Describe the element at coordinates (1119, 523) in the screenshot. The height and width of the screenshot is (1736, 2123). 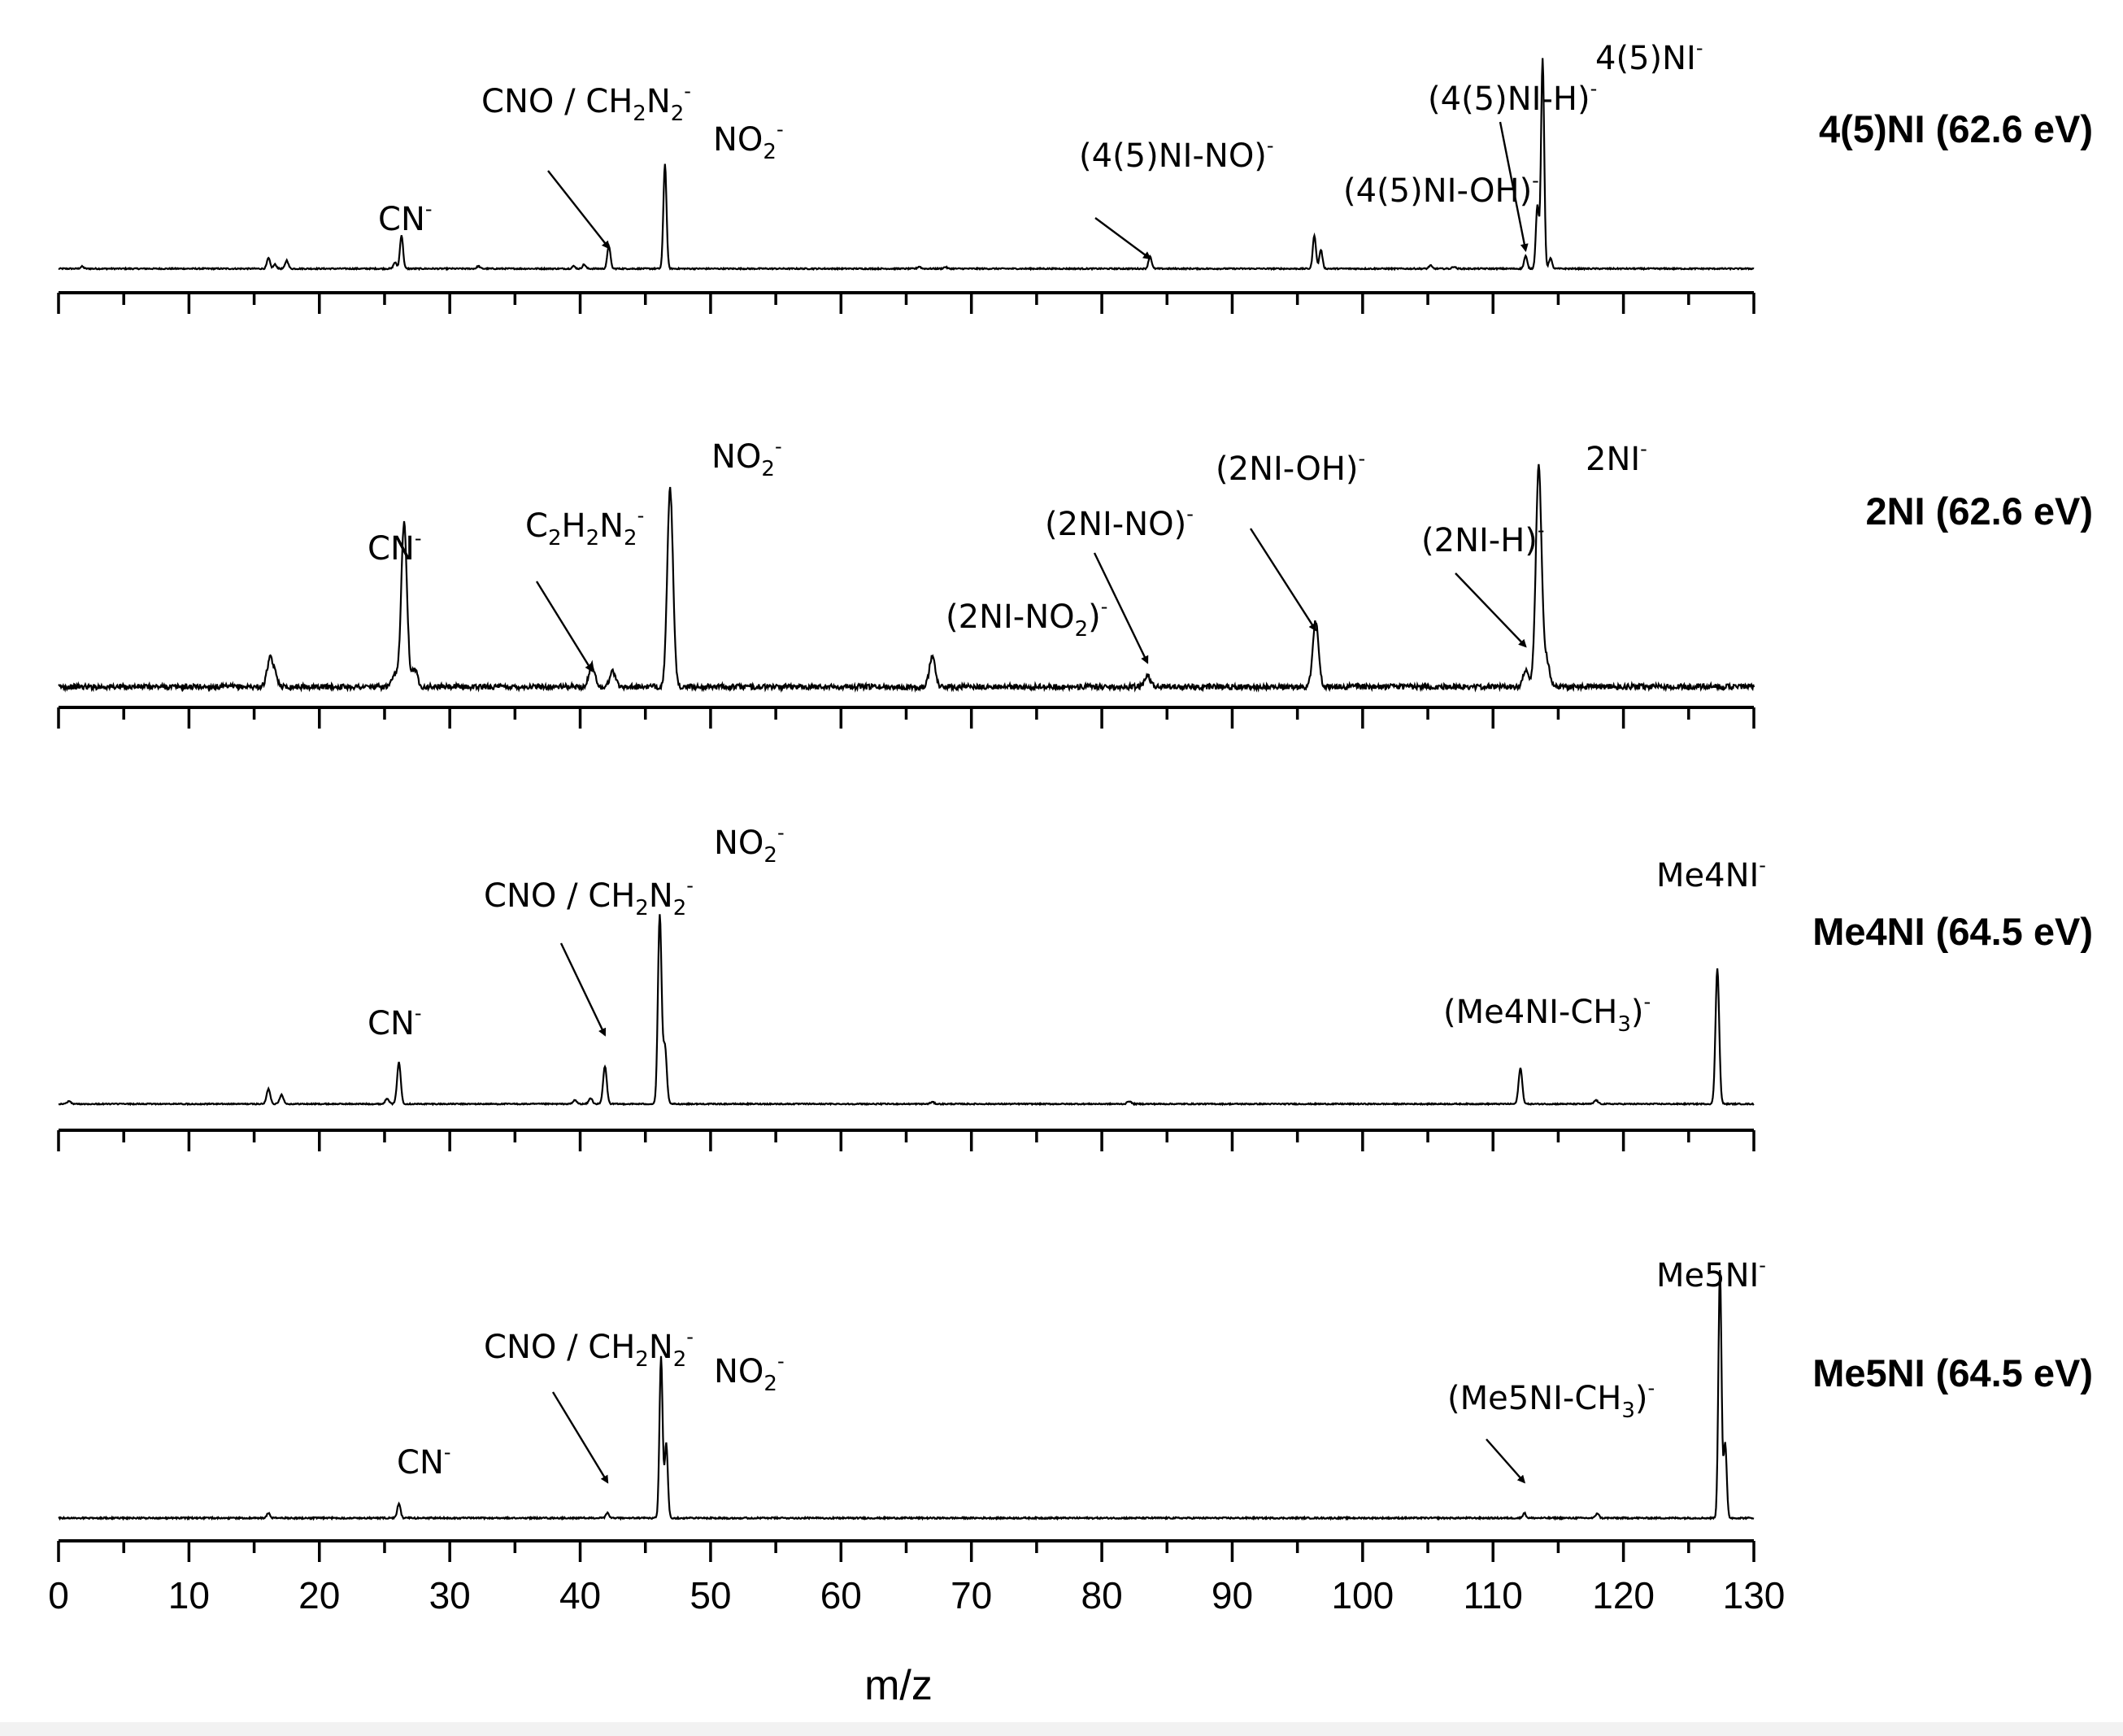
I see `peak-annotation: (2NI-NO)-` at that location.